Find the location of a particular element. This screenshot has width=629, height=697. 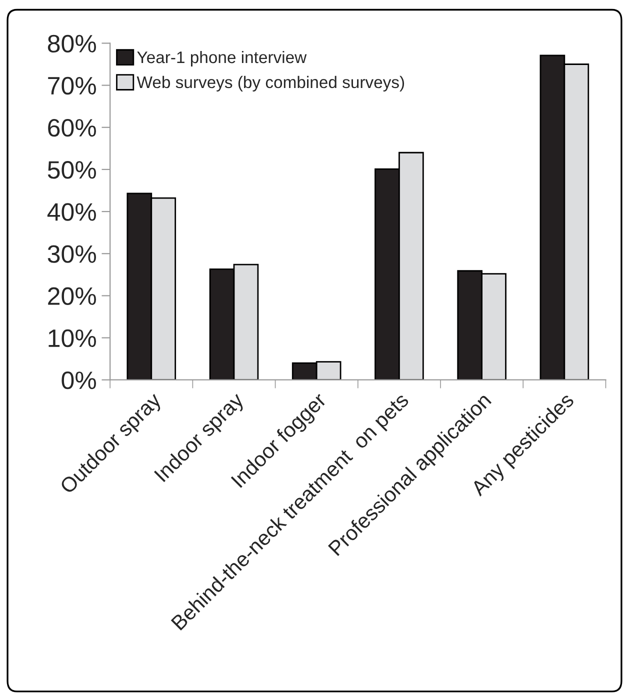

y-tick-label: 10% is located at coordinates (72, 338).